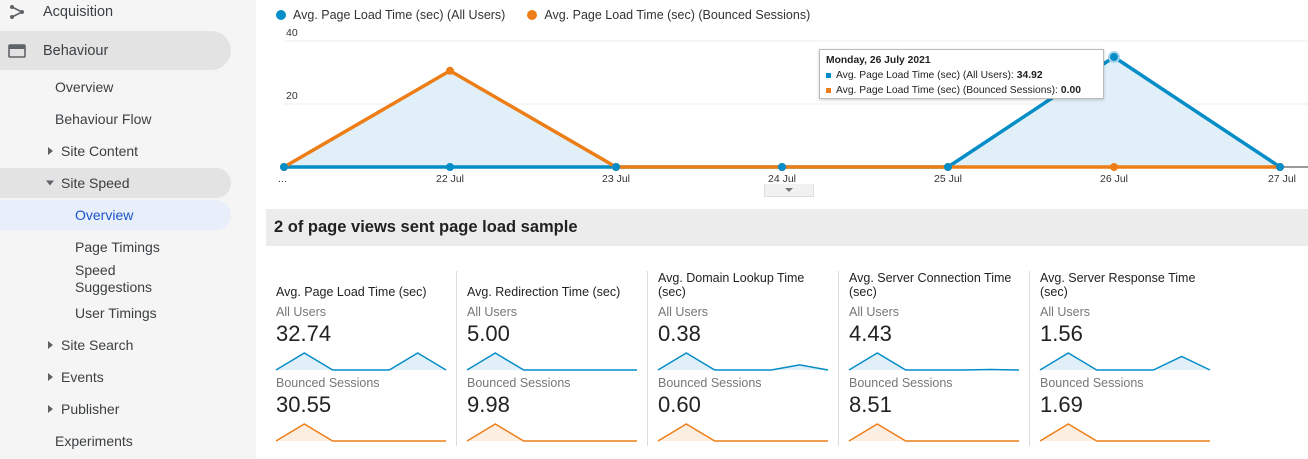 Image resolution: width=1308 pixels, height=459 pixels. I want to click on sidebar-item-site-content: Site Content, so click(115, 151).